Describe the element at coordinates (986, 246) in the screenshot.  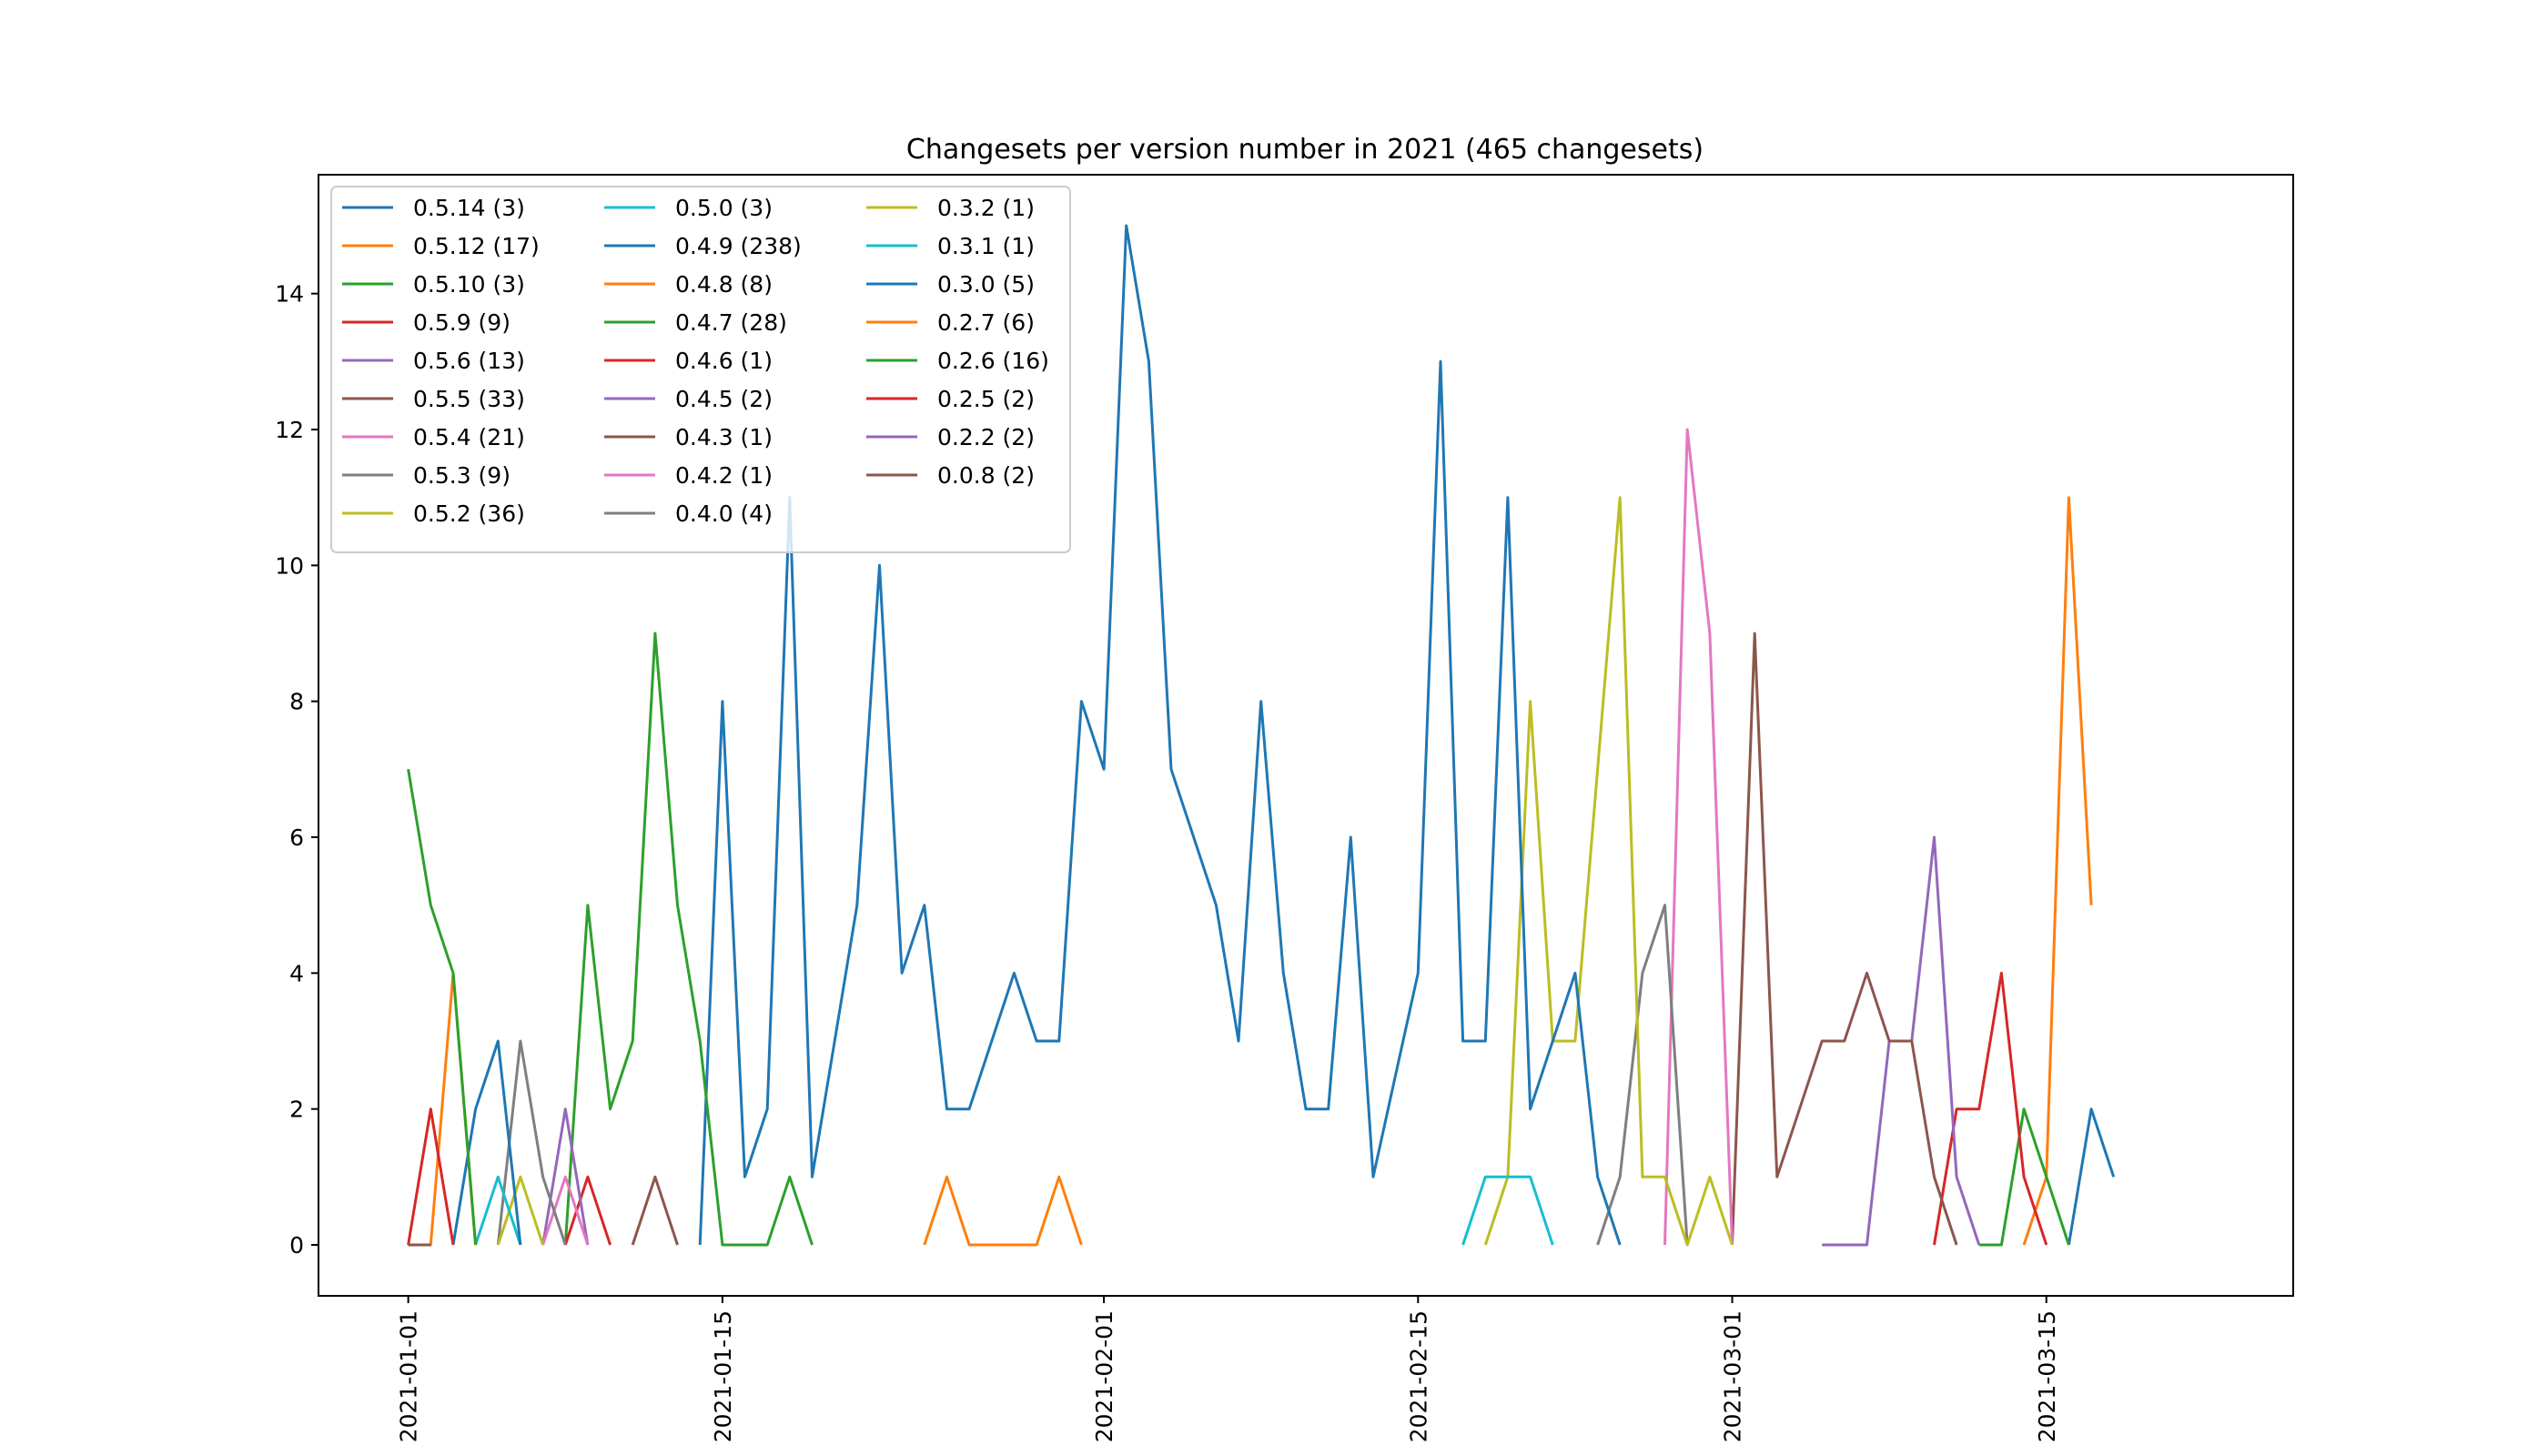
I see `legend-label-19: 0.3.1 (1)` at that location.